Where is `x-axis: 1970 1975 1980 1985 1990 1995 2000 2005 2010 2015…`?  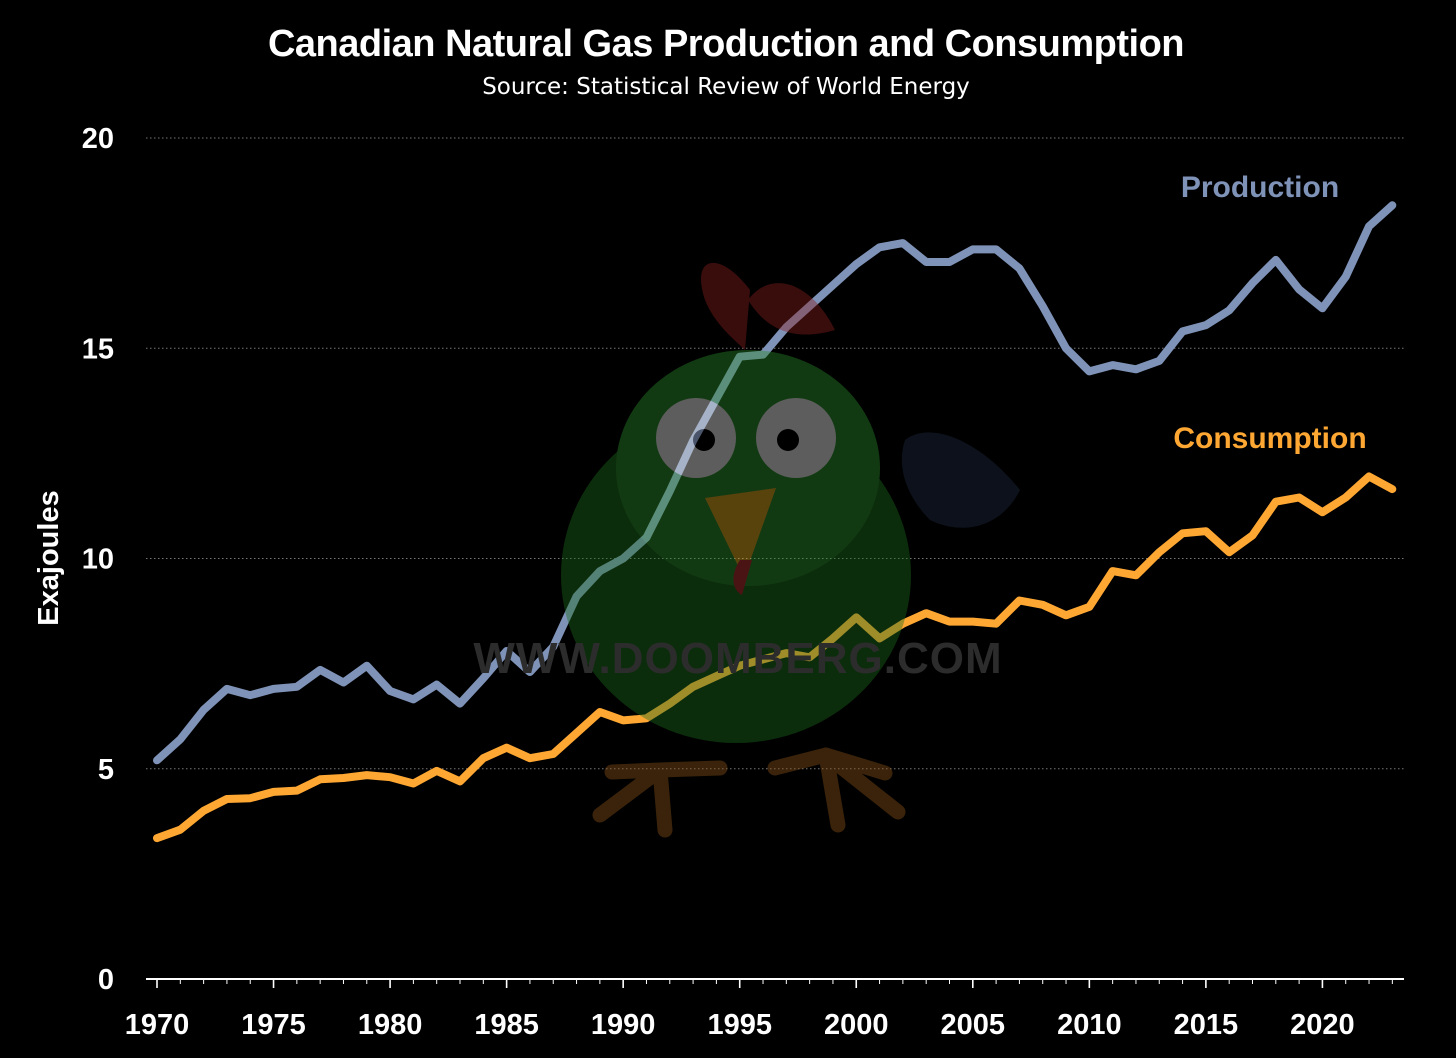 x-axis: 1970 1975 1980 1985 1990 1995 2000 2005 2010 2015… is located at coordinates (764, 1009).